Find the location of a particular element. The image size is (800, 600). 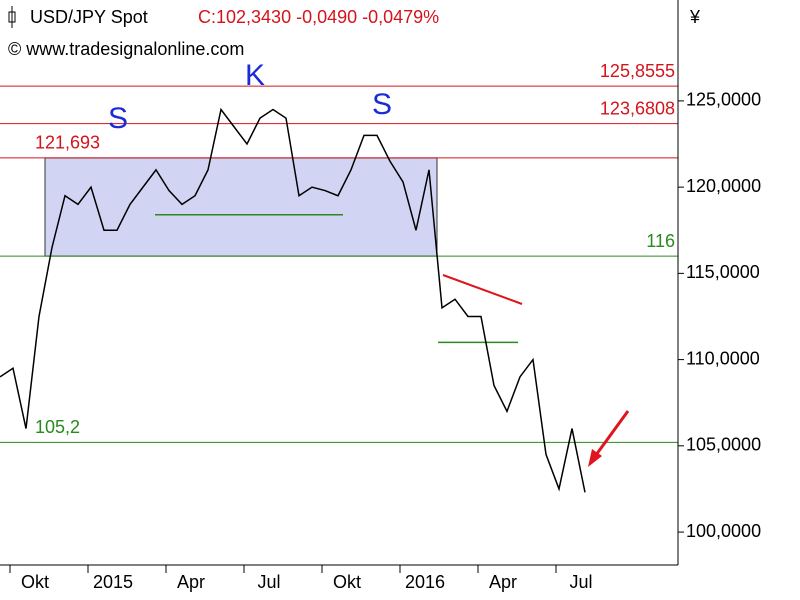

y-tick-label: 115,0000 is located at coordinates (723, 272).